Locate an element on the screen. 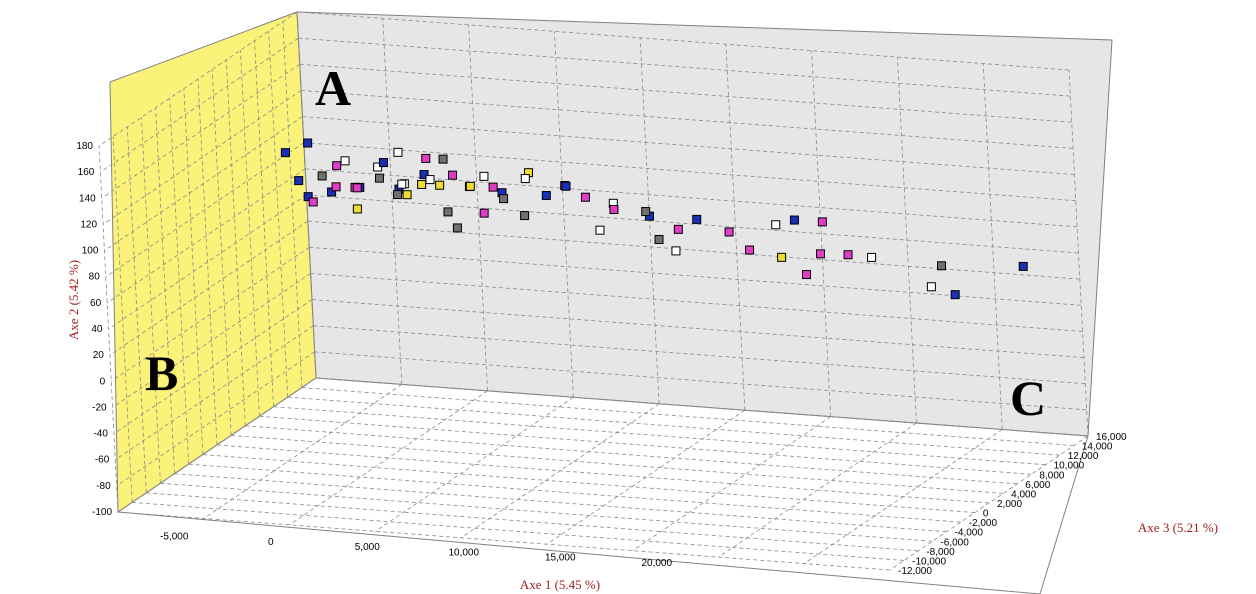  y-tick-label: 160 is located at coordinates (86, 172).